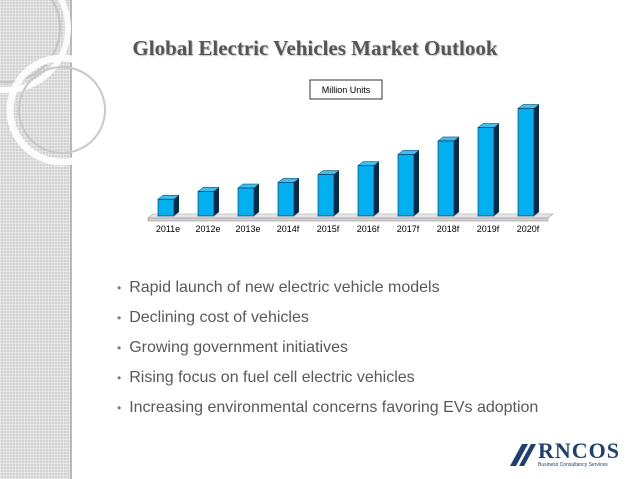 This screenshot has height=479, width=638. I want to click on company-logo: RNCOS Business Consultancy Services, so click(566, 455).